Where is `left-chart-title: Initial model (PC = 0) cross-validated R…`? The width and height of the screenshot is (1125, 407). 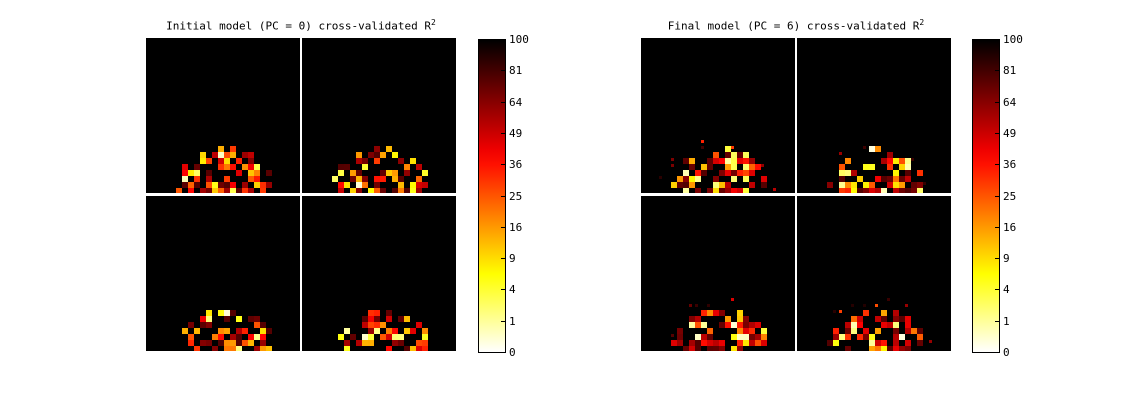 left-chart-title: Initial model (PC = 0) cross-validated R… is located at coordinates (301, 25).